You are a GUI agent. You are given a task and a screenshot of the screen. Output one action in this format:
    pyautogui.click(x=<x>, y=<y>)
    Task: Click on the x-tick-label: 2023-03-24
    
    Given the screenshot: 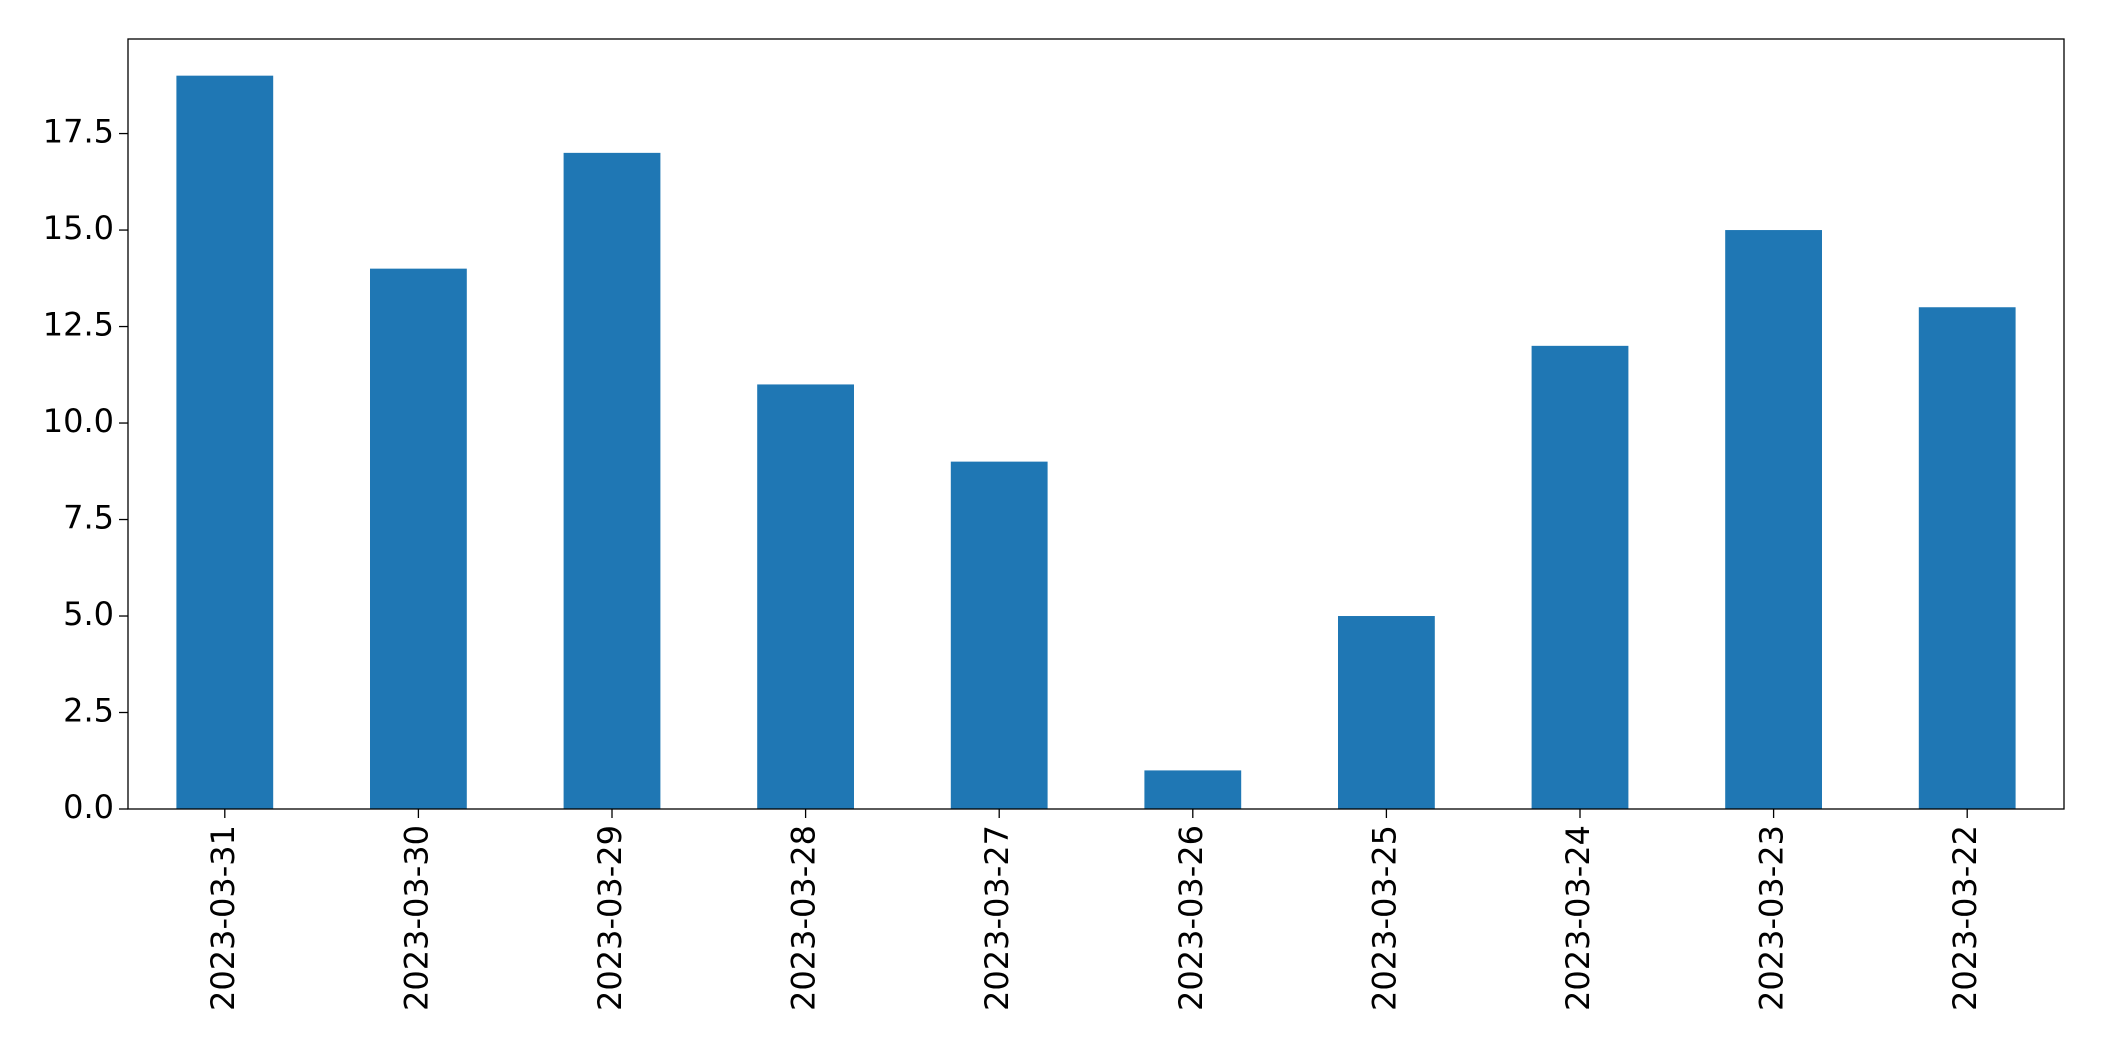 What is the action you would take?
    pyautogui.click(x=1578, y=918)
    